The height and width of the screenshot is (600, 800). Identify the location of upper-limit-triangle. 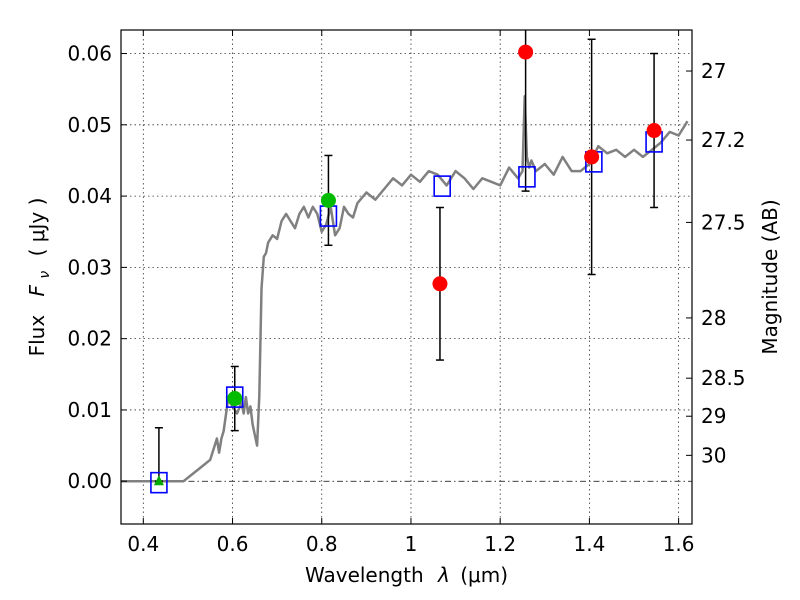
(158, 480).